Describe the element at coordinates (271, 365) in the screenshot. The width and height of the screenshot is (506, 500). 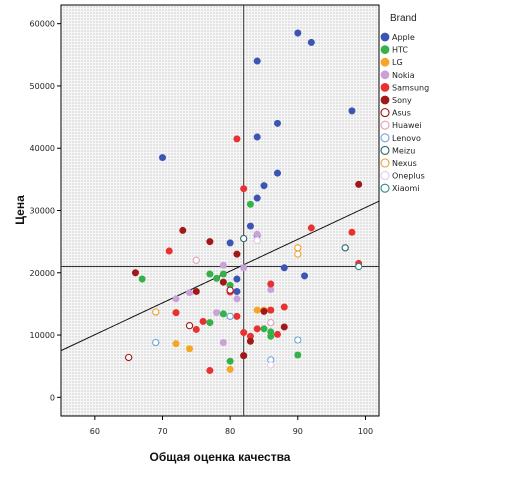
I see `point-oneplus` at that location.